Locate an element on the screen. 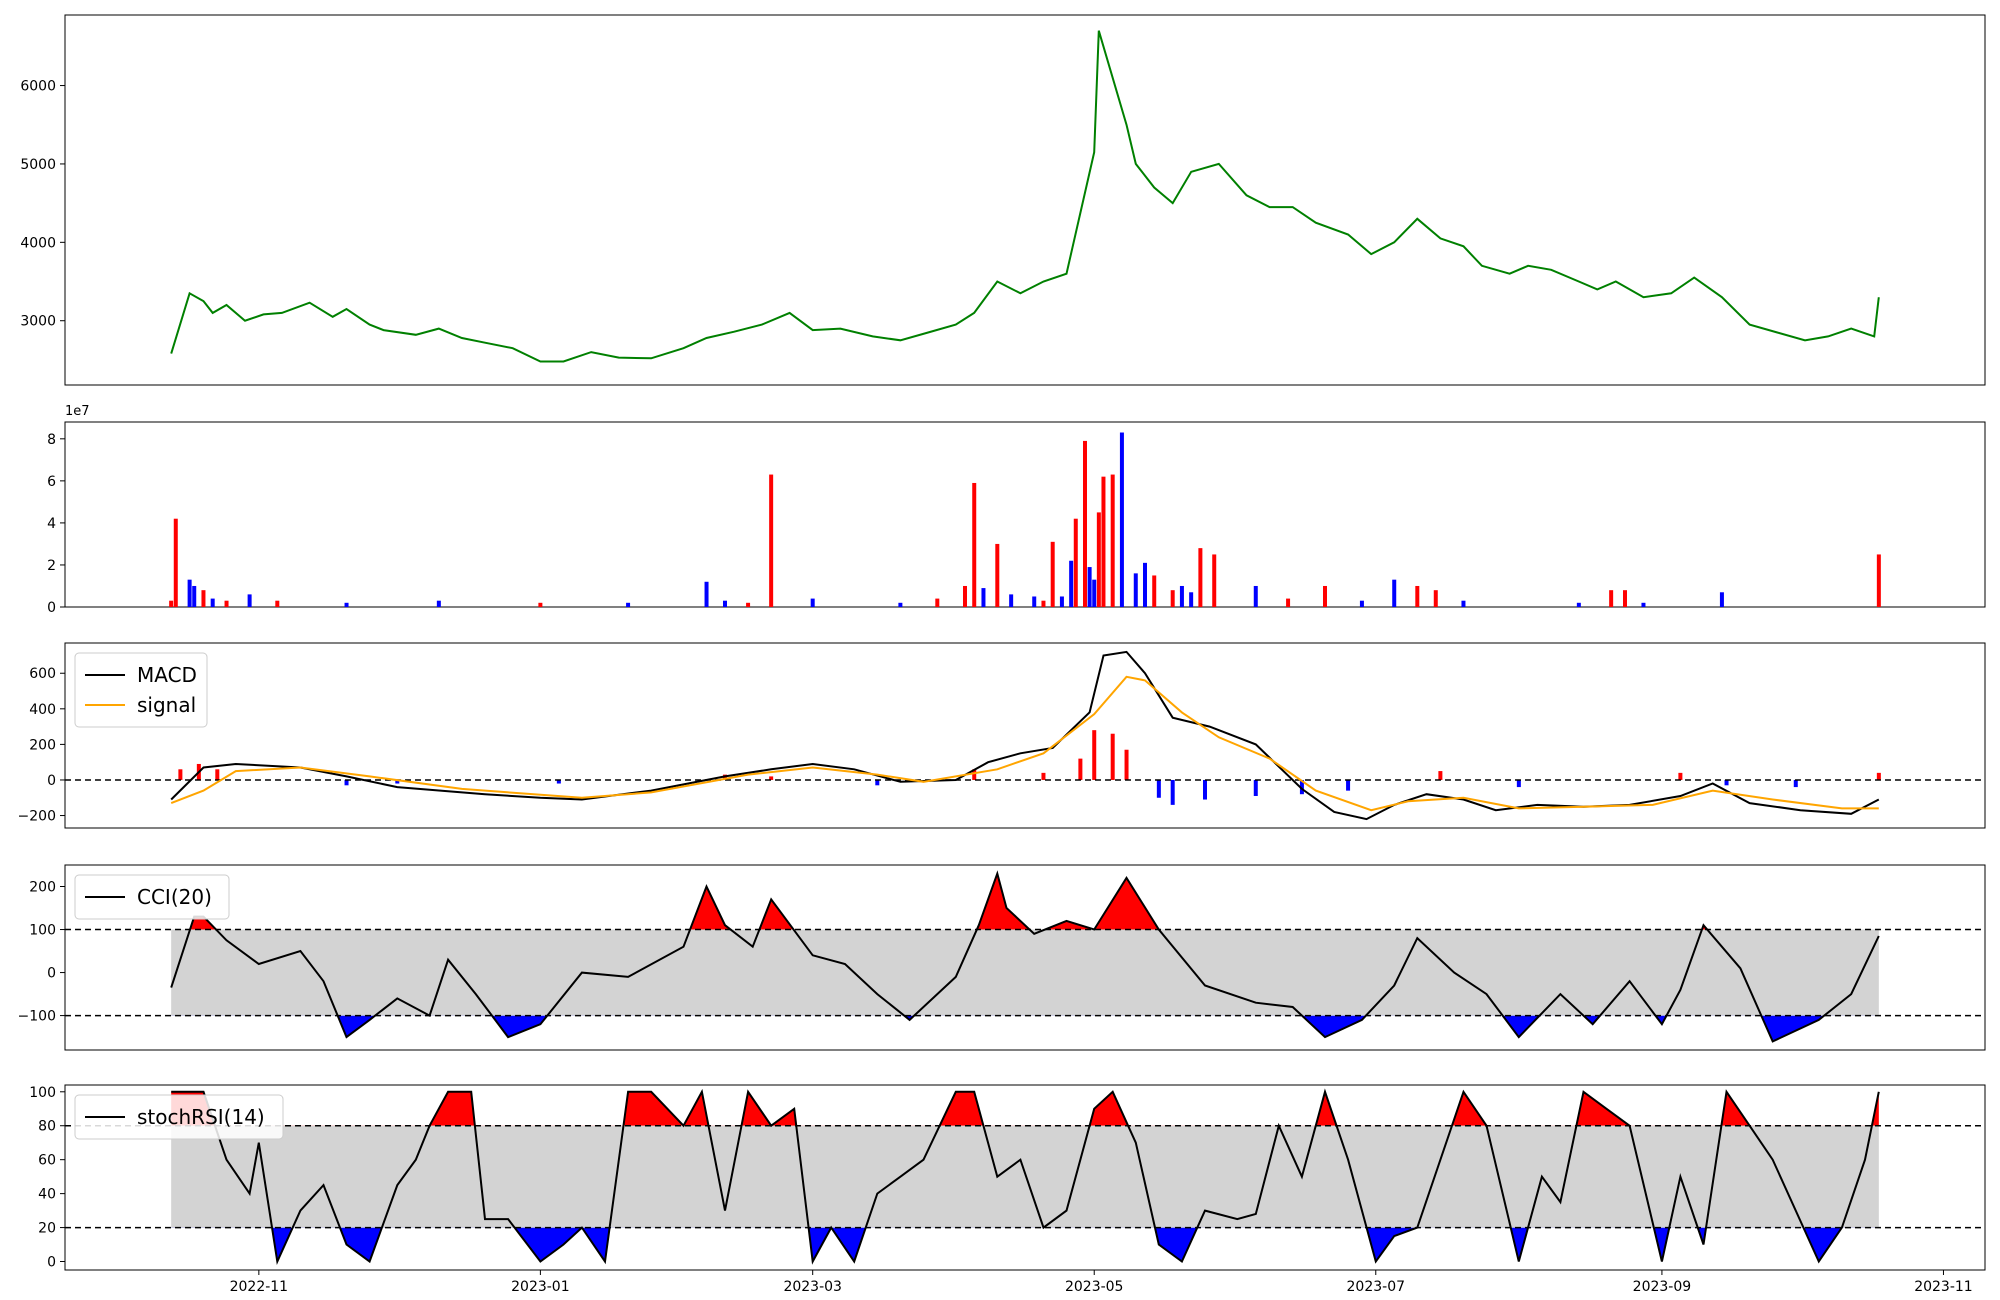 Image resolution: width=2000 pixels, height=1300 pixels. x-tick-label: 2022-11 is located at coordinates (259, 1287).